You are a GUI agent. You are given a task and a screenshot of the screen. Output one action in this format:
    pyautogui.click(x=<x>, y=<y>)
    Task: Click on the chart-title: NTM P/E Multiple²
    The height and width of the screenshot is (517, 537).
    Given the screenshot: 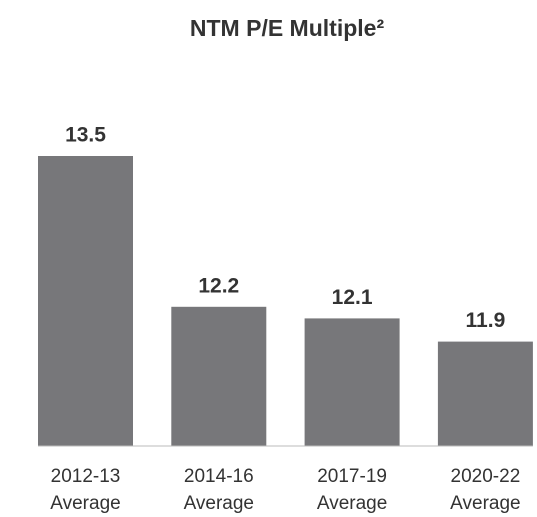 What is the action you would take?
    pyautogui.click(x=287, y=28)
    